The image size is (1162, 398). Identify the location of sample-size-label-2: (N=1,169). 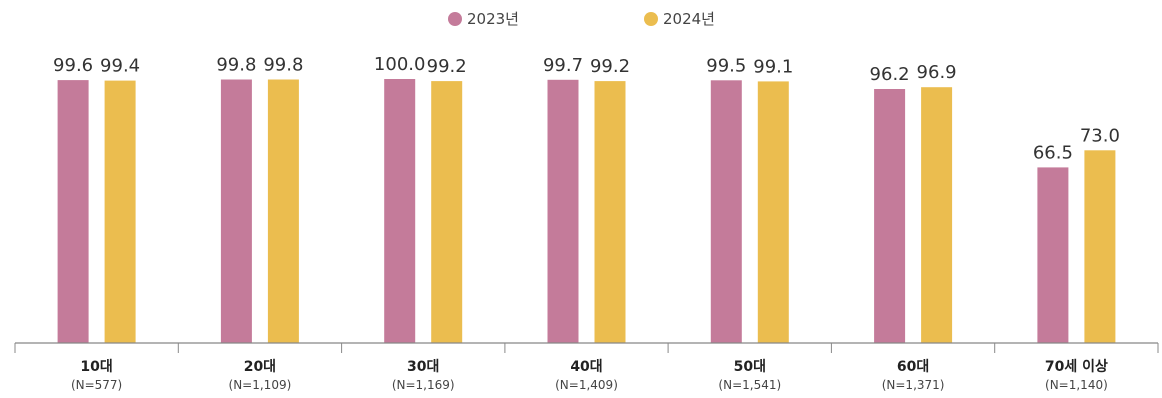
(423, 385).